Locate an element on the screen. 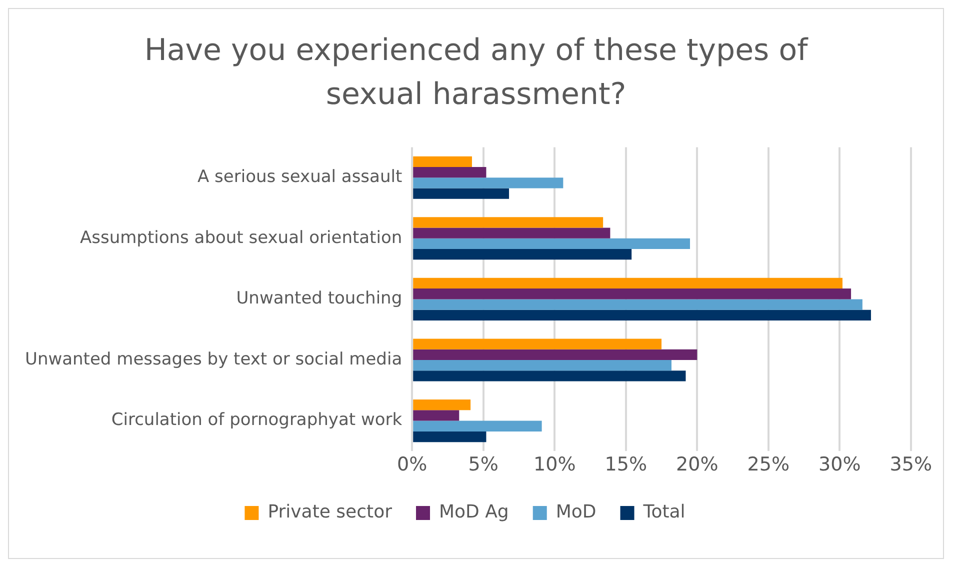  legend-label: Private sector is located at coordinates (330, 512).